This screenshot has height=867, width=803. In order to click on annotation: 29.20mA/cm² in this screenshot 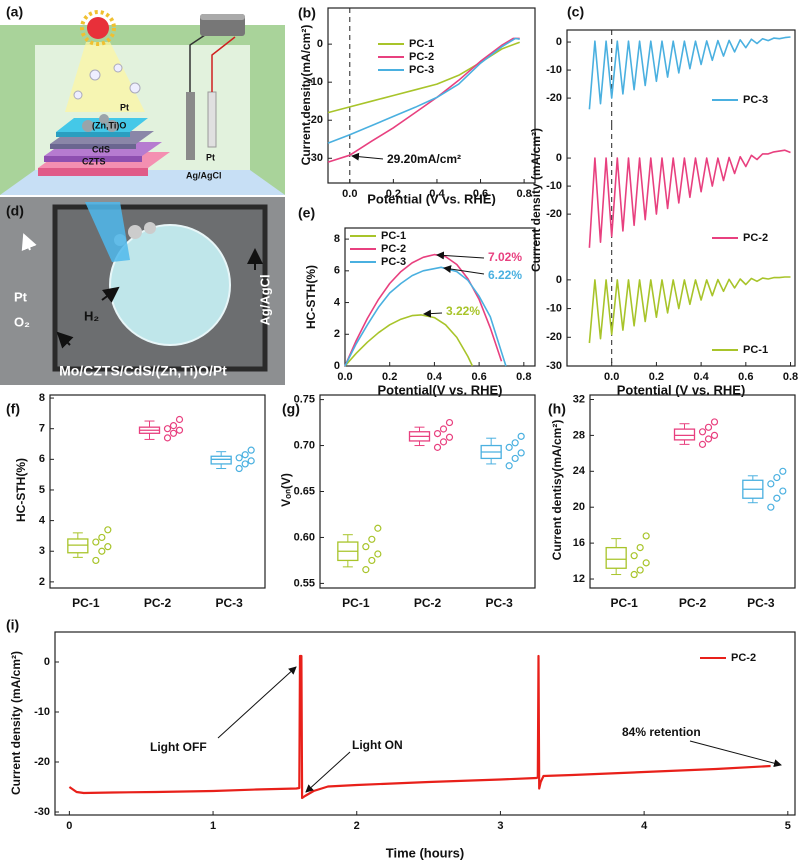, I will do `click(424, 159)`.